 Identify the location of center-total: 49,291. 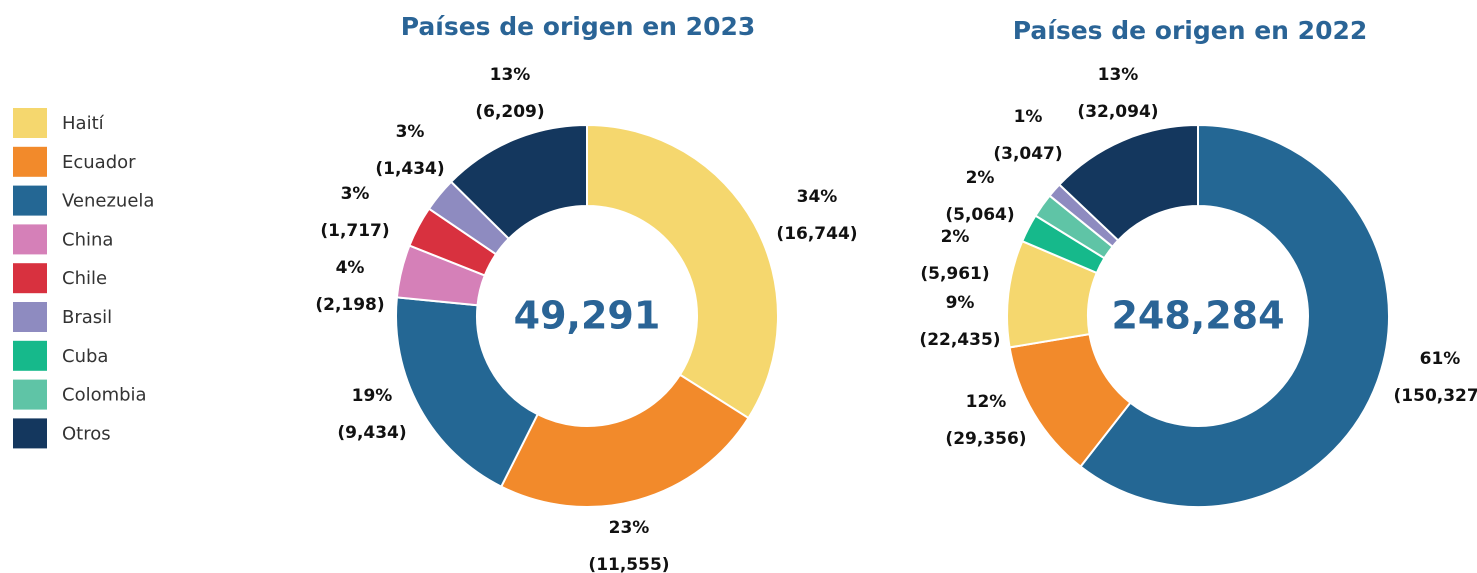
(587, 316).